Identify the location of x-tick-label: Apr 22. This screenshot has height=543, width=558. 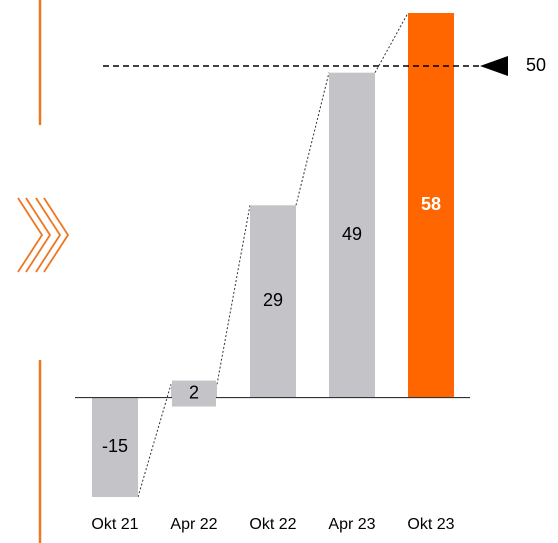
(193, 524).